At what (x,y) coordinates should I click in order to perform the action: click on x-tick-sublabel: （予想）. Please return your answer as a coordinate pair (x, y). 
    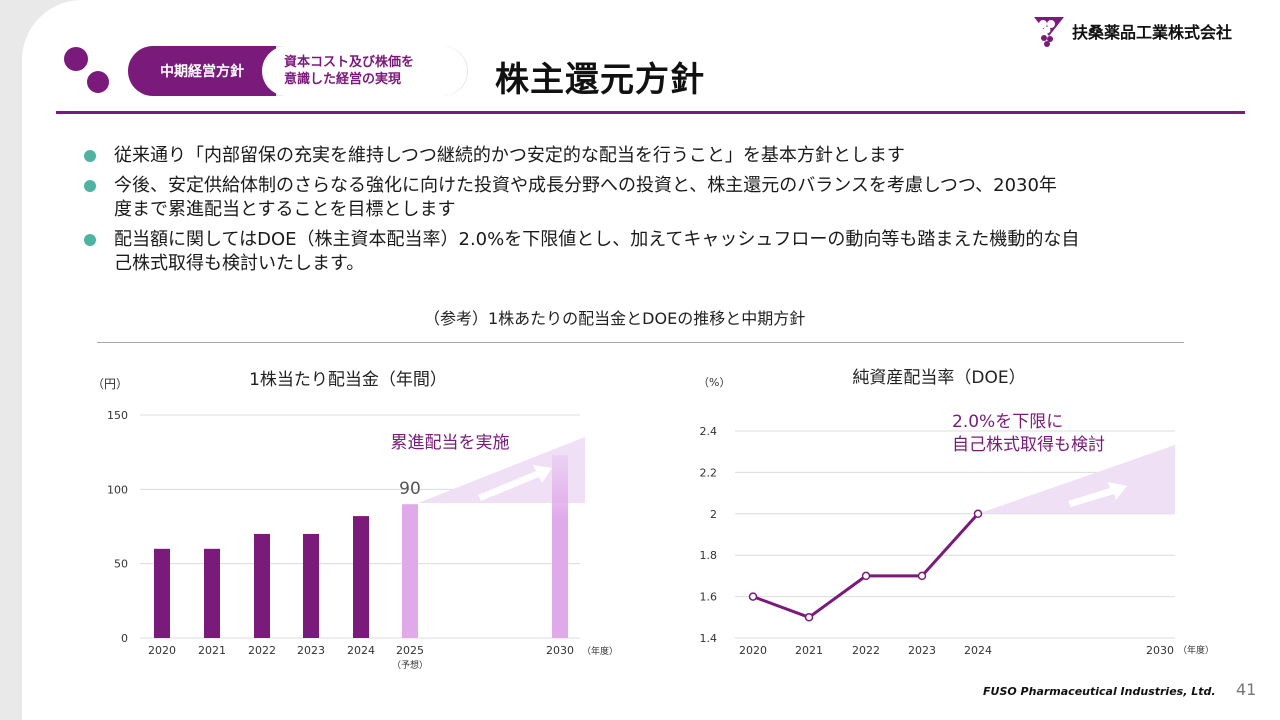
    Looking at the image, I should click on (410, 665).